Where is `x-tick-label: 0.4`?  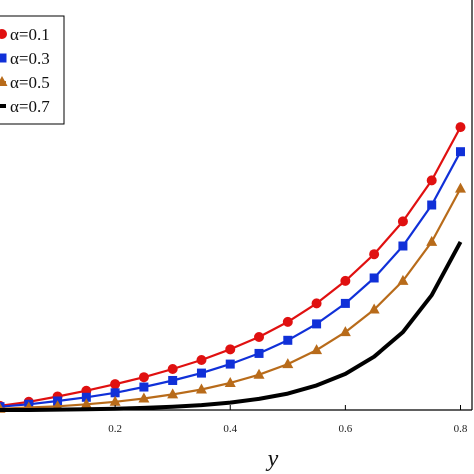
x-tick-label: 0.4 is located at coordinates (230, 429).